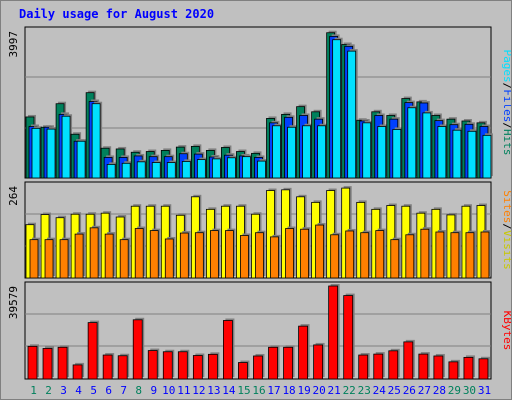  I want to click on panel-3-max-label: 39579, so click(13, 302).